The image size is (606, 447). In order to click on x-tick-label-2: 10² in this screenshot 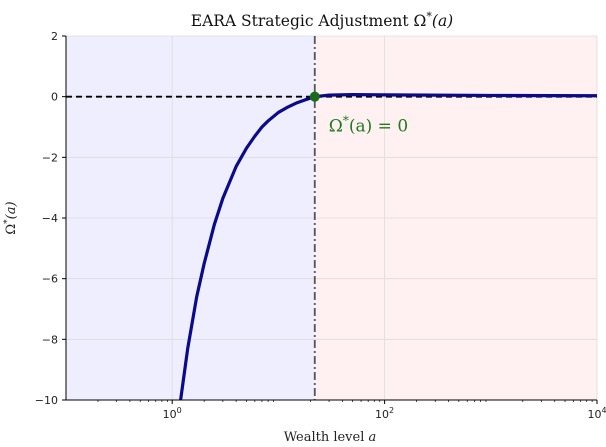, I will do `click(384, 413)`.